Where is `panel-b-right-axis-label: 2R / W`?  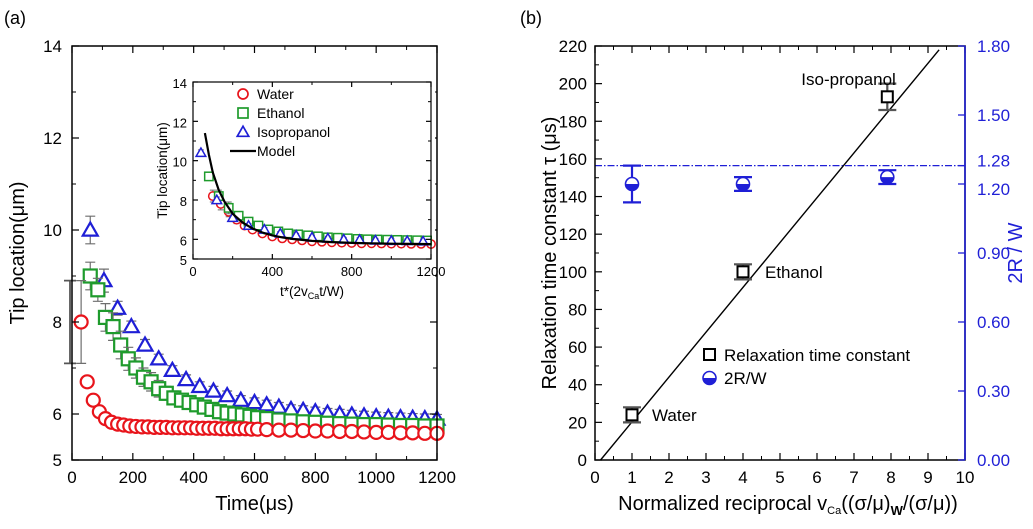
panel-b-right-axis-label: 2R / W is located at coordinates (1016, 252).